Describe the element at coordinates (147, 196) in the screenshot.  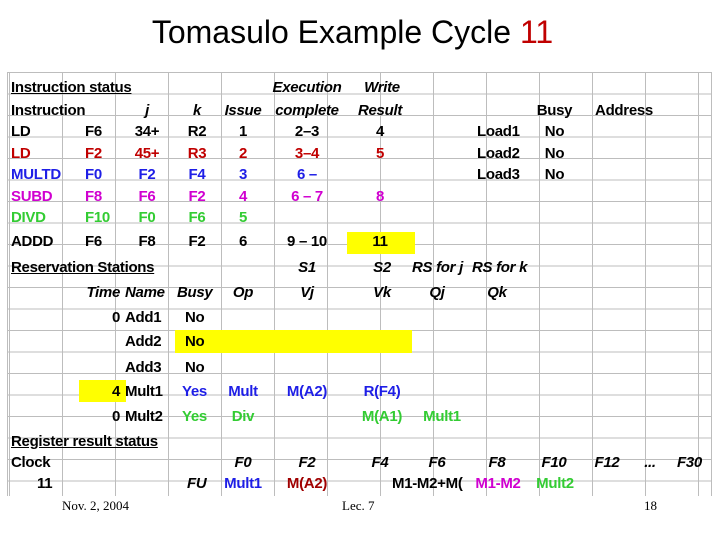
I see `instr-j: F6` at that location.